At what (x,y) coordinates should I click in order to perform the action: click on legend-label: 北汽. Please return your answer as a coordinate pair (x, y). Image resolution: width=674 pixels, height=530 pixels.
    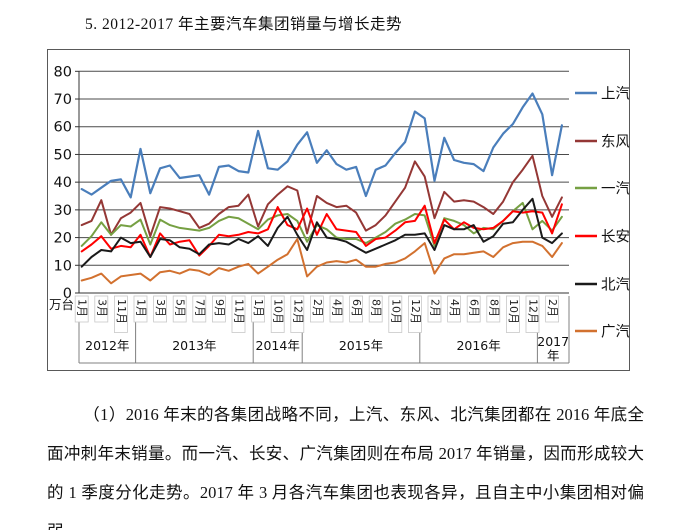
    Looking at the image, I should click on (615, 285).